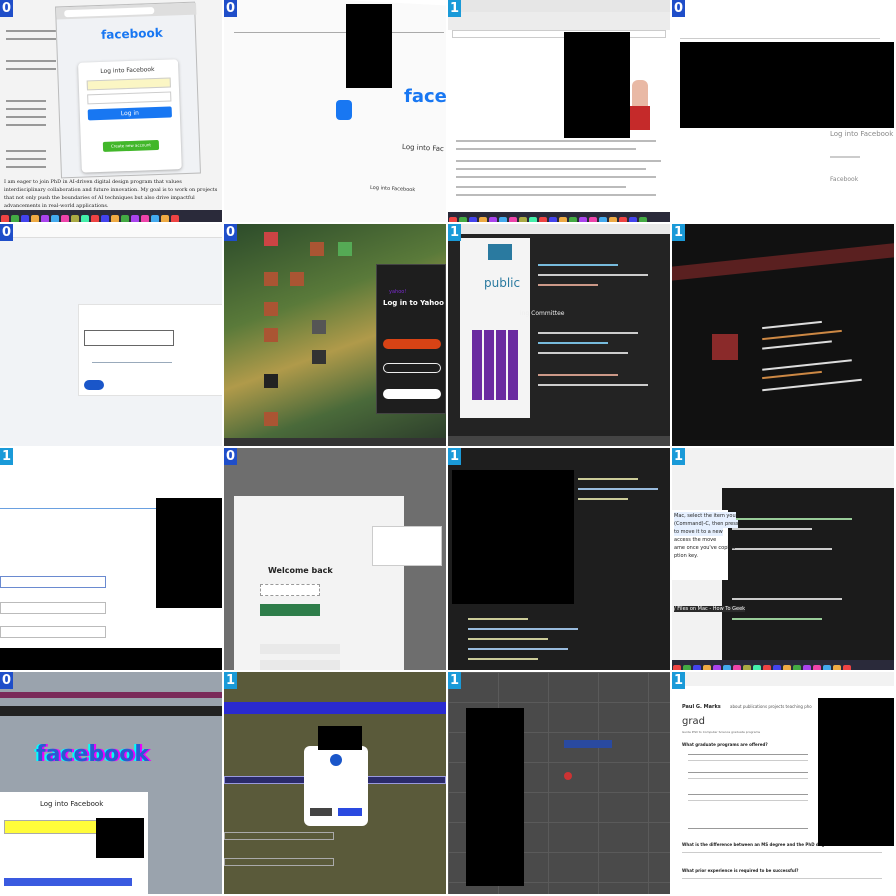 This screenshot has width=896, height=896. I want to click on allow-button, so click(350, 812).